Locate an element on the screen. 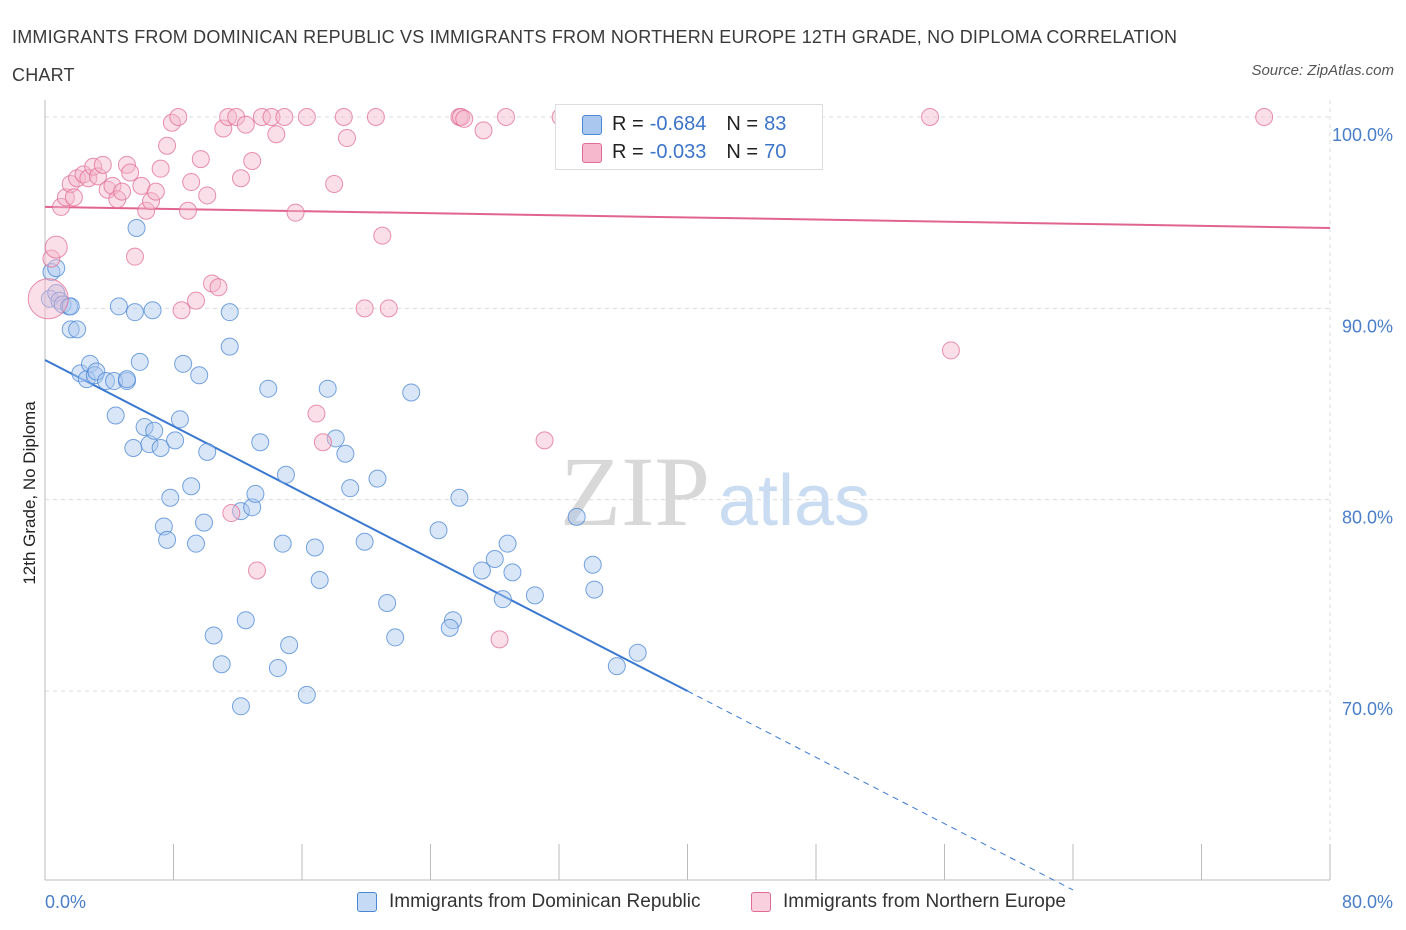 This screenshot has height=930, width=1406. trend-line-dominican-extension is located at coordinates (880, 790).